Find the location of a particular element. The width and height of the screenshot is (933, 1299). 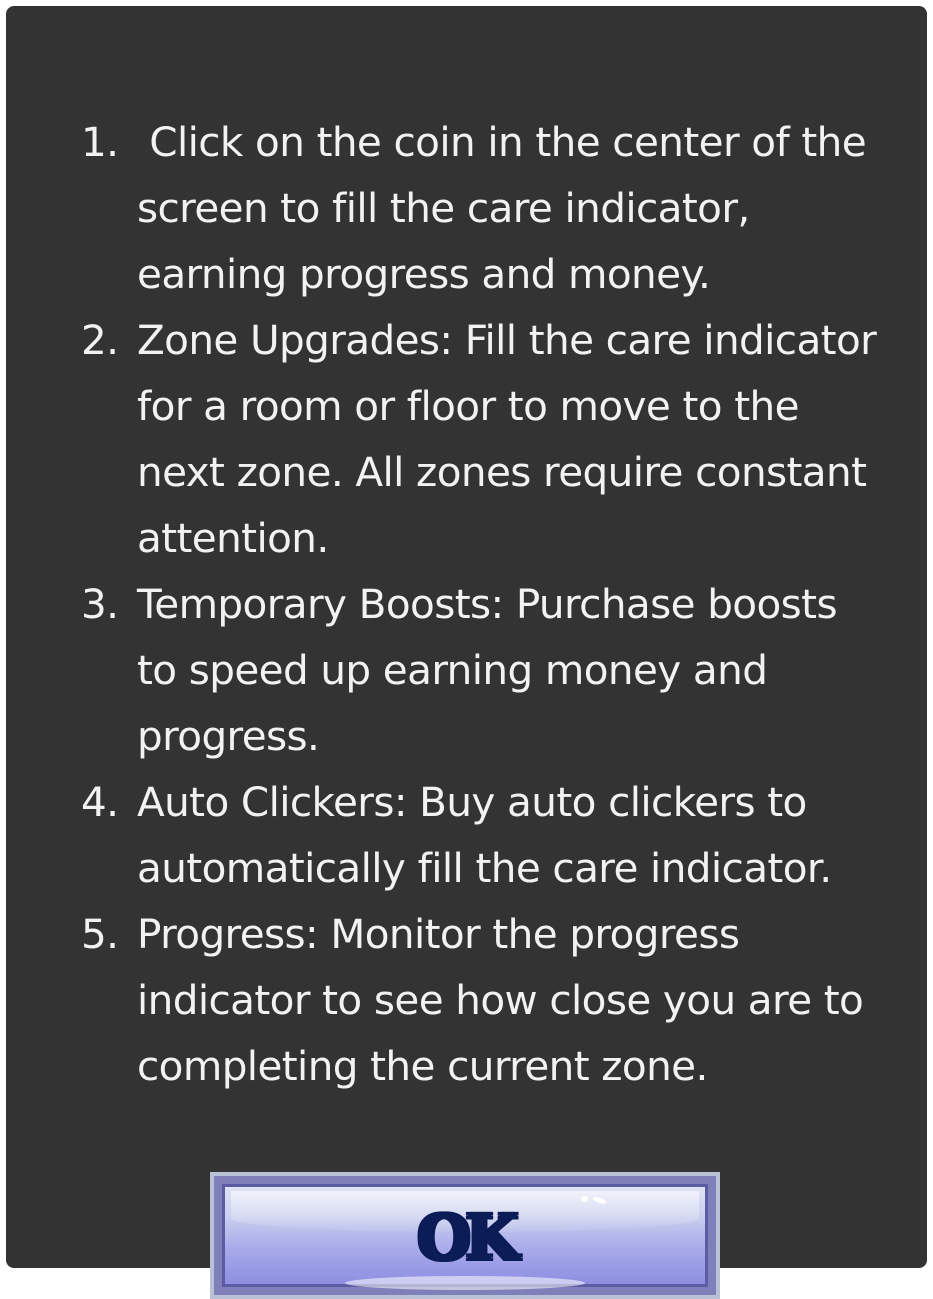

ok-button: OK is located at coordinates (465, 1235).